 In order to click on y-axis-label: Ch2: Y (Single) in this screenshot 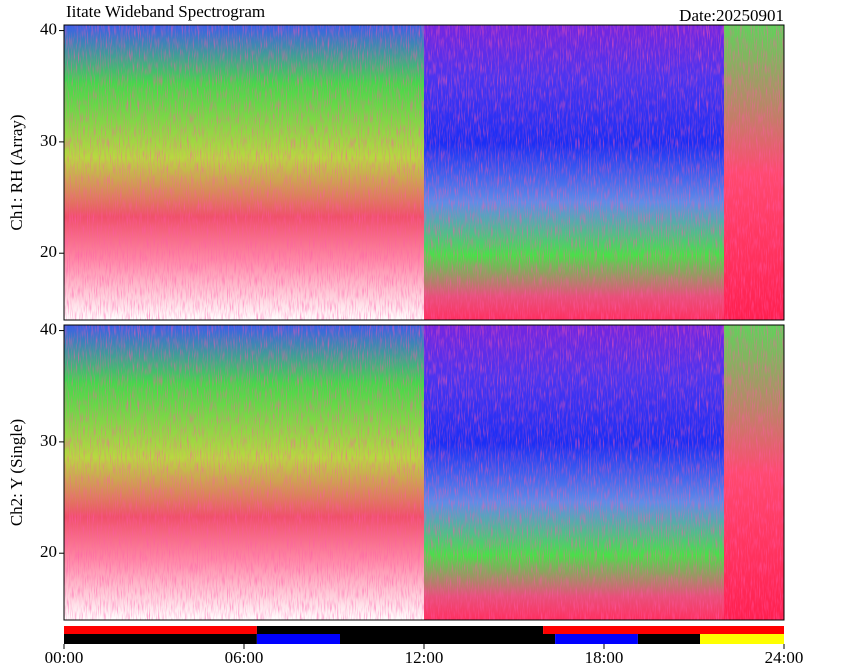, I will do `click(16, 472)`.